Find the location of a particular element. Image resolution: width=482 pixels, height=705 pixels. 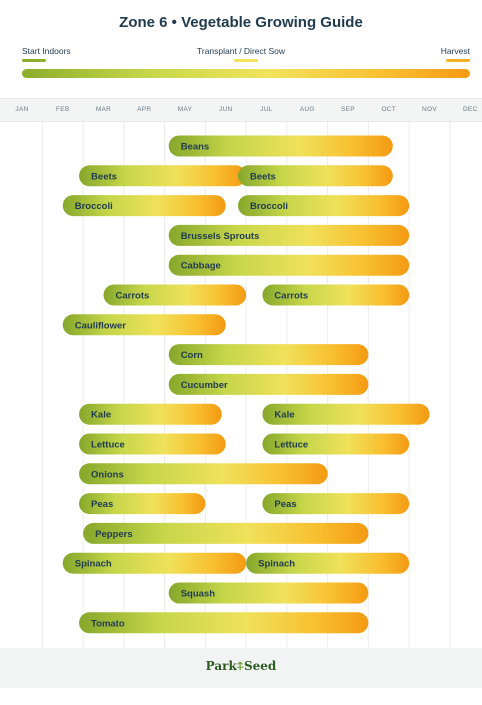

month-label-dec: DEC is located at coordinates (470, 109).